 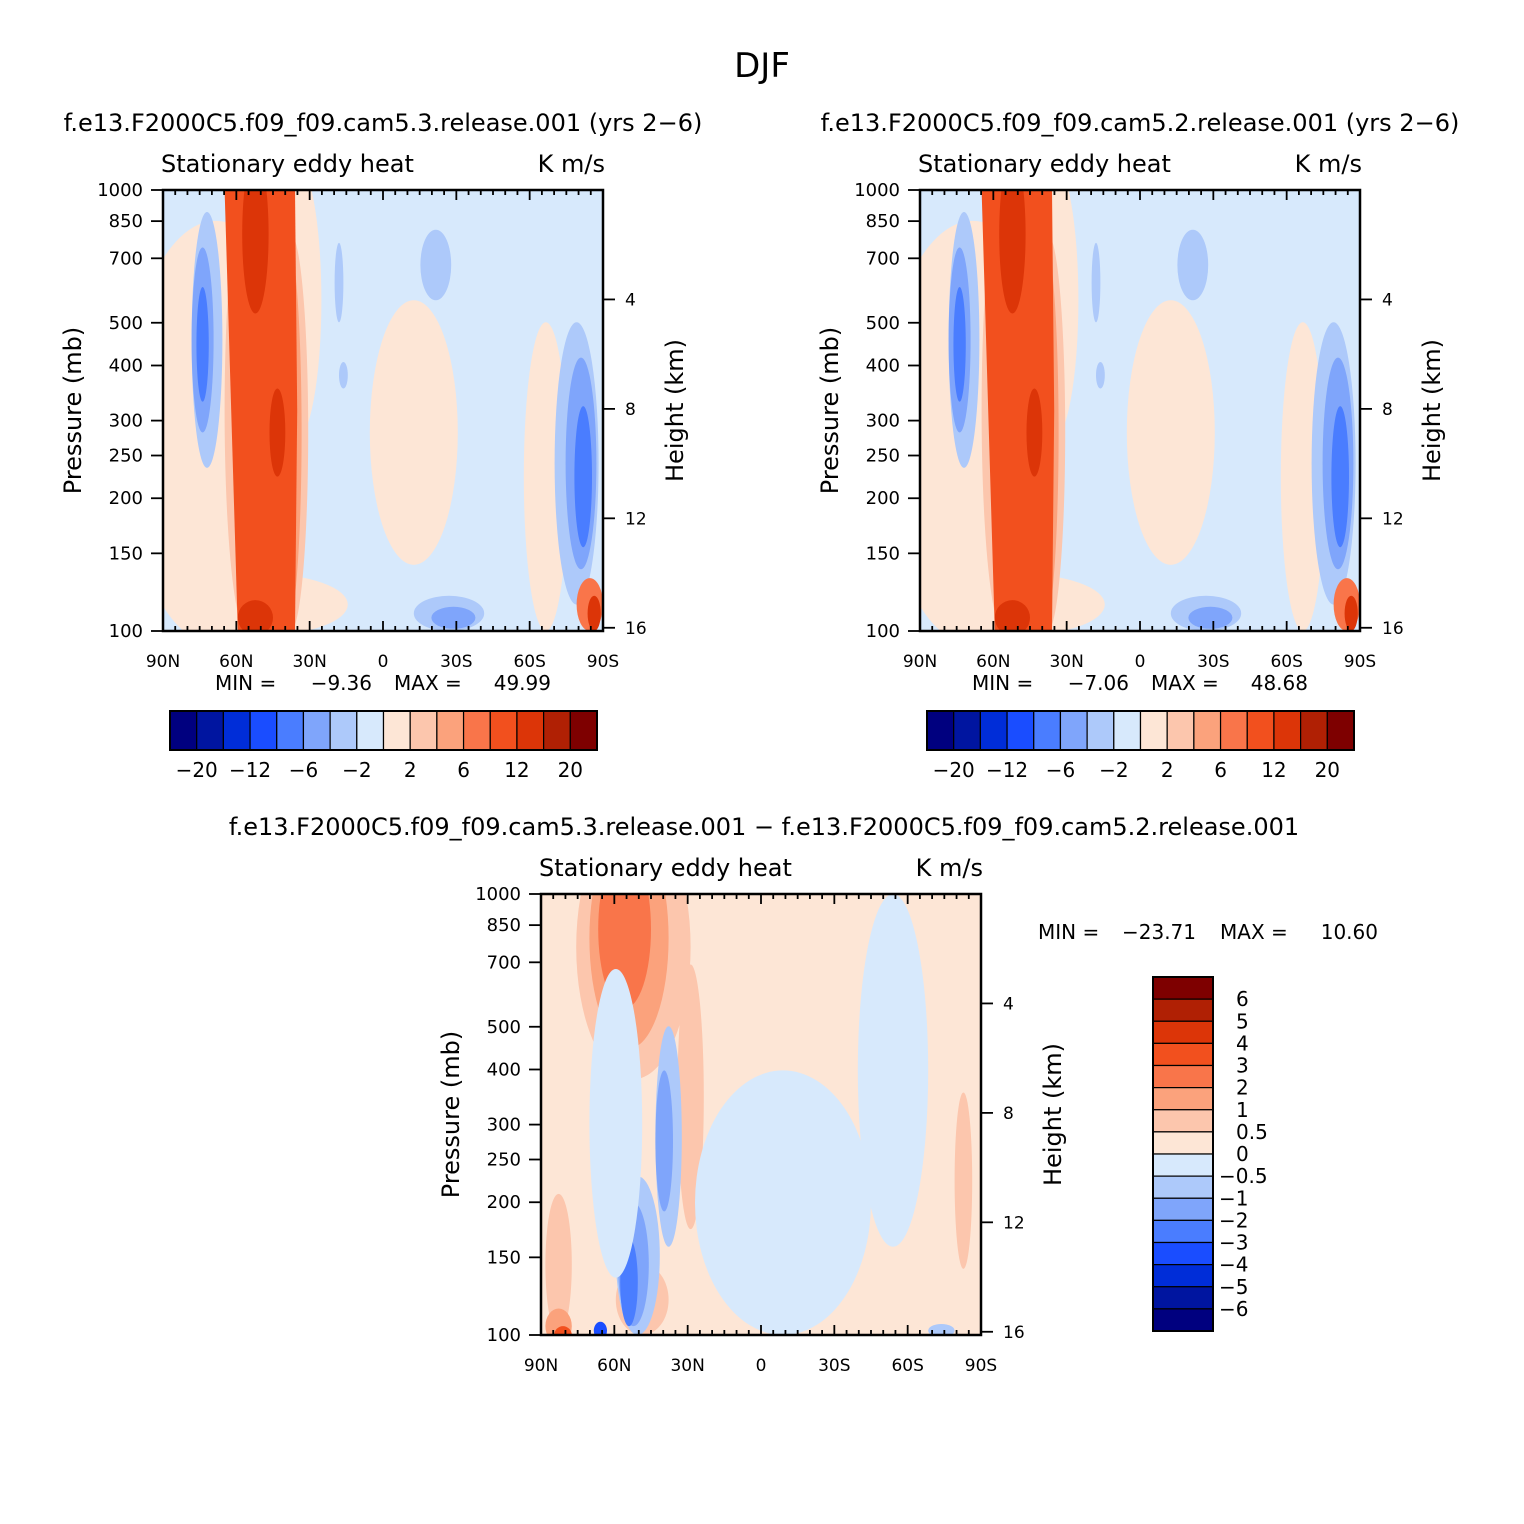 I want to click on panel-1-stats-min-label: MIN =, so click(x=245, y=683).